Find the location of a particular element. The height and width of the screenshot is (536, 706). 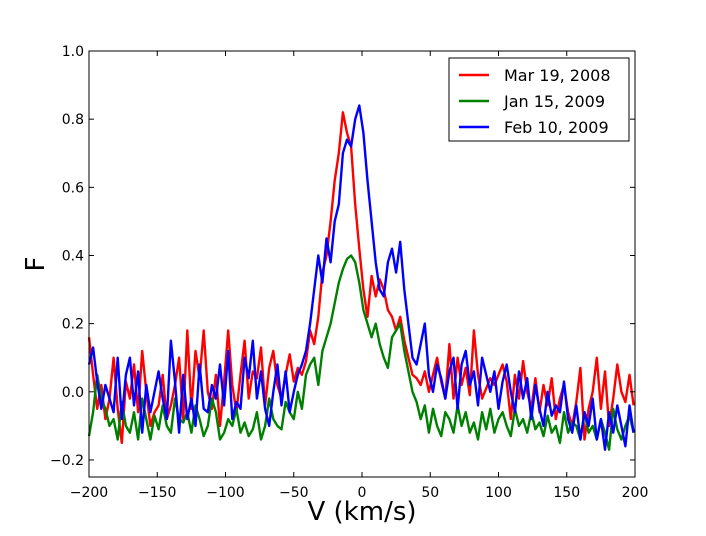

x-tick-label: −50 is located at coordinates (294, 493).